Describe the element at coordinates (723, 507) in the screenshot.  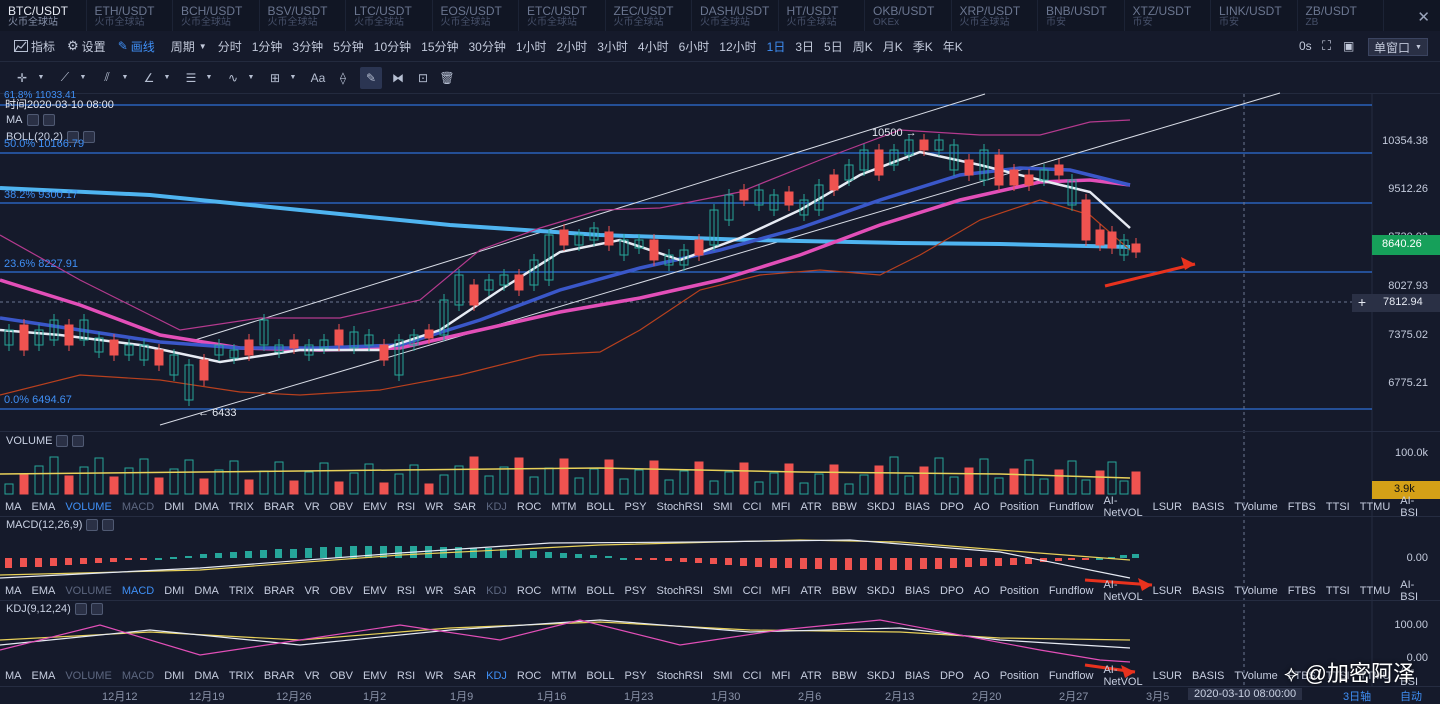
I see `indicator-tab: SMI` at that location.